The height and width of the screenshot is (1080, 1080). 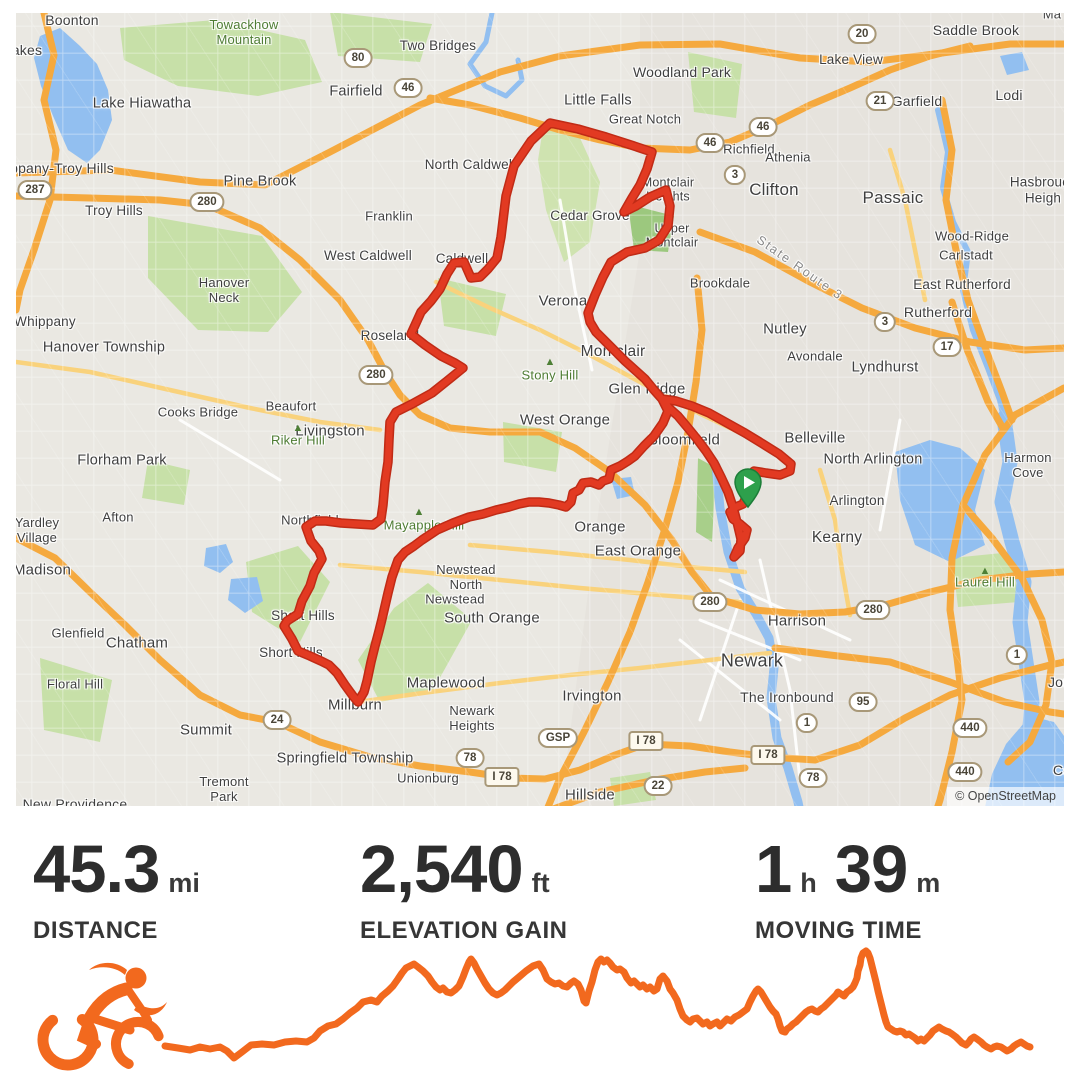 What do you see at coordinates (787, 696) in the screenshot?
I see `place-label: The Ironbound` at bounding box center [787, 696].